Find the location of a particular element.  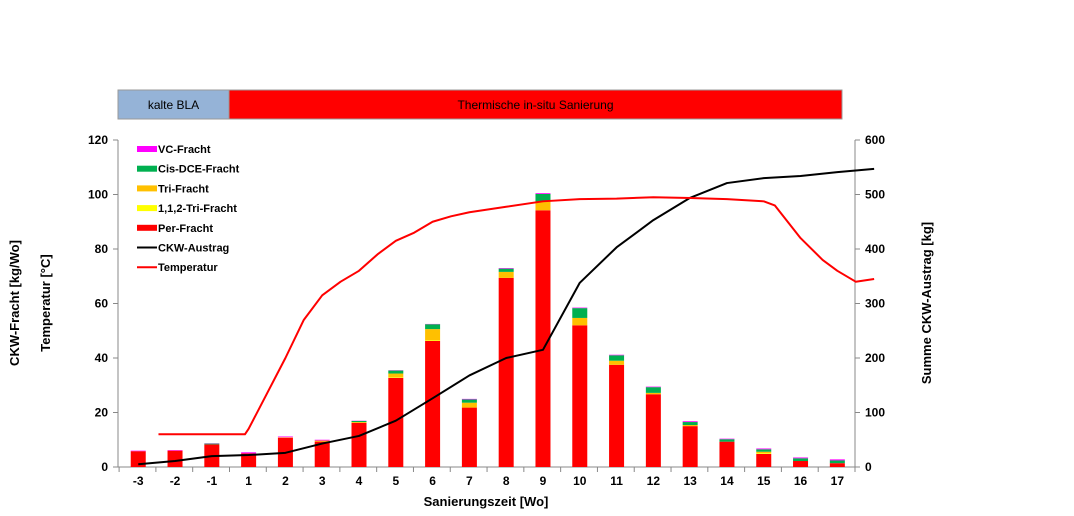

y-tick-label-right: 500 is located at coordinates (875, 195).